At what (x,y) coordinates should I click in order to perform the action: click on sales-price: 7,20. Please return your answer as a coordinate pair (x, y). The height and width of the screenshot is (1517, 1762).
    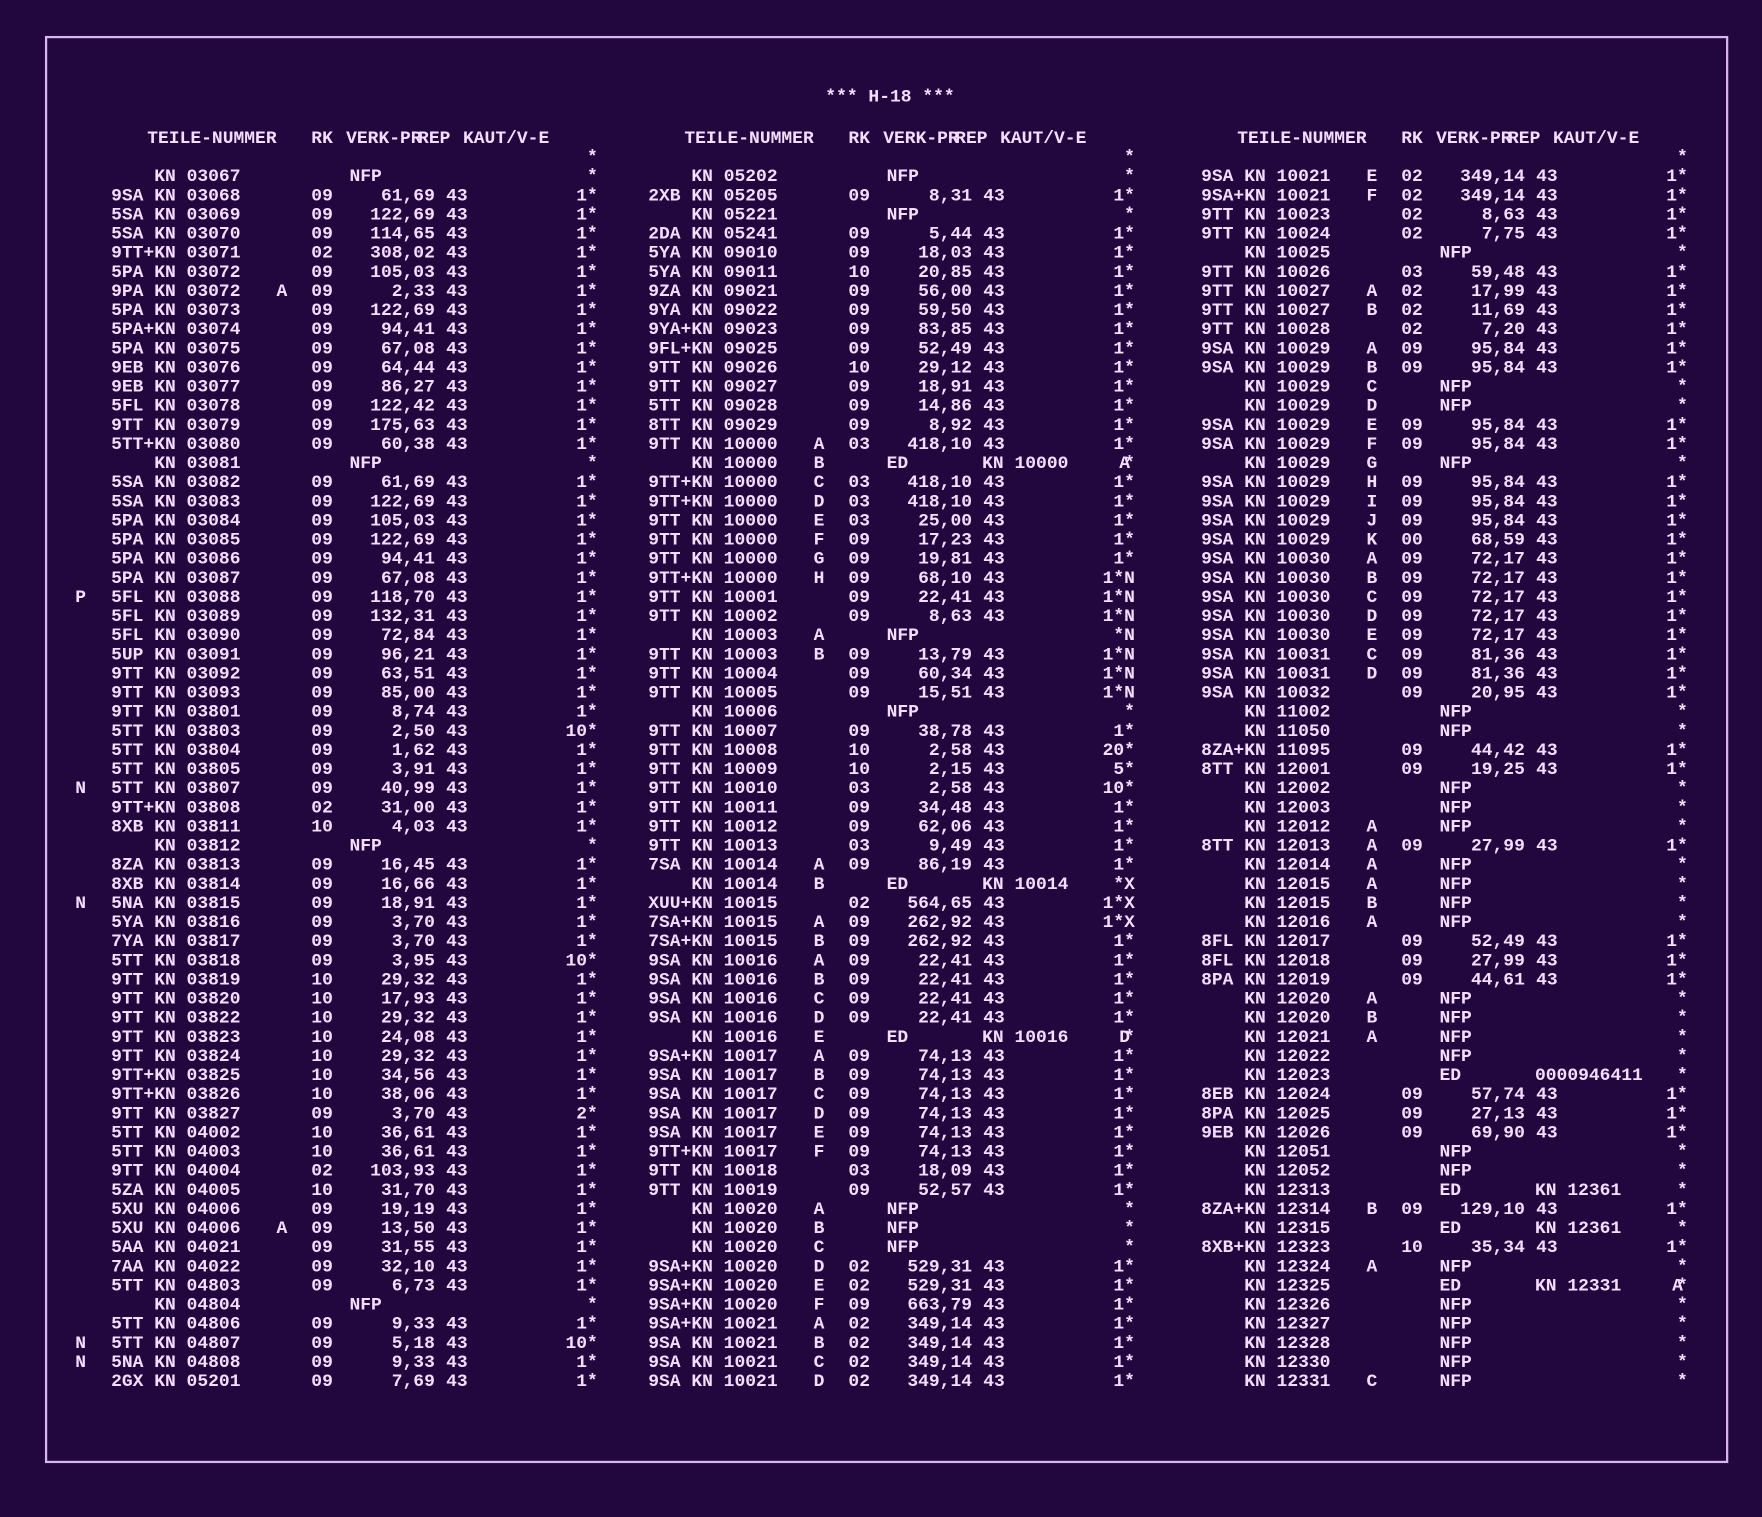
    Looking at the image, I should click on (1503, 330).